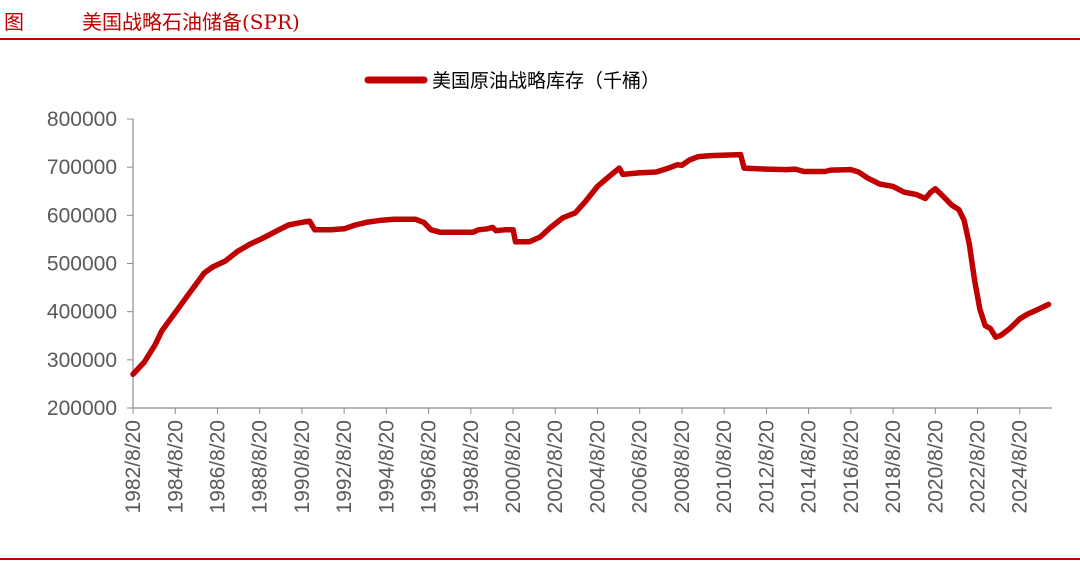  What do you see at coordinates (386, 466) in the screenshot?
I see `x-tick-label: 1994/8/20` at bounding box center [386, 466].